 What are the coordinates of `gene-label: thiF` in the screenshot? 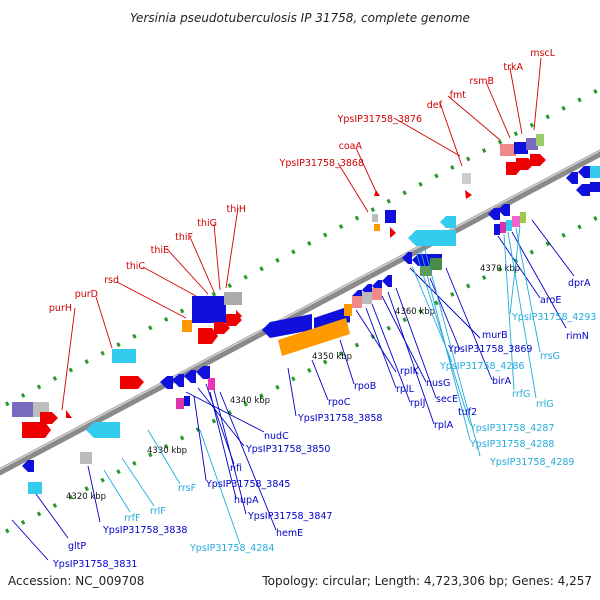 It's located at (184, 237).